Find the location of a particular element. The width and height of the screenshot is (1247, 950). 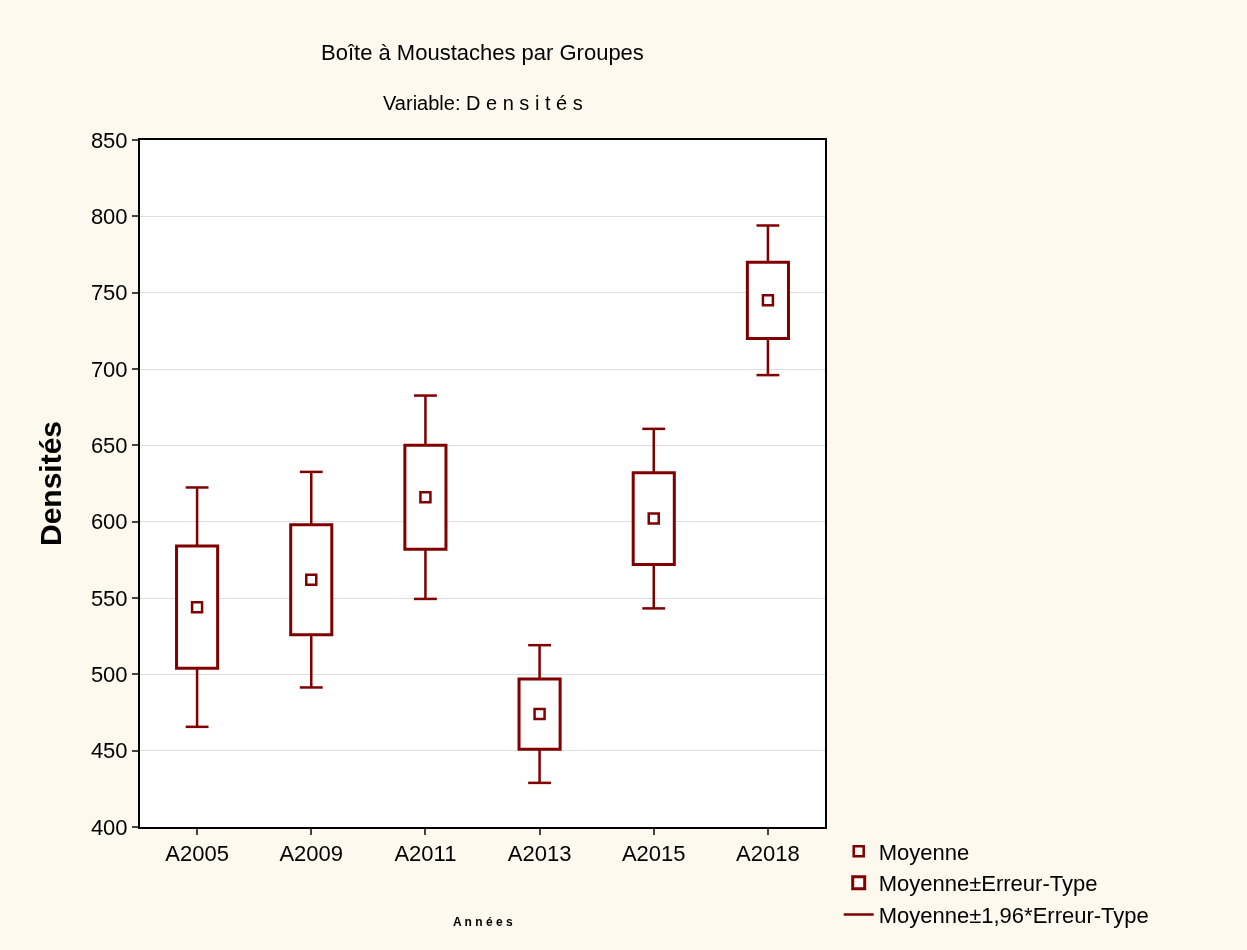

y-tick-label: 400 is located at coordinates (109, 827).